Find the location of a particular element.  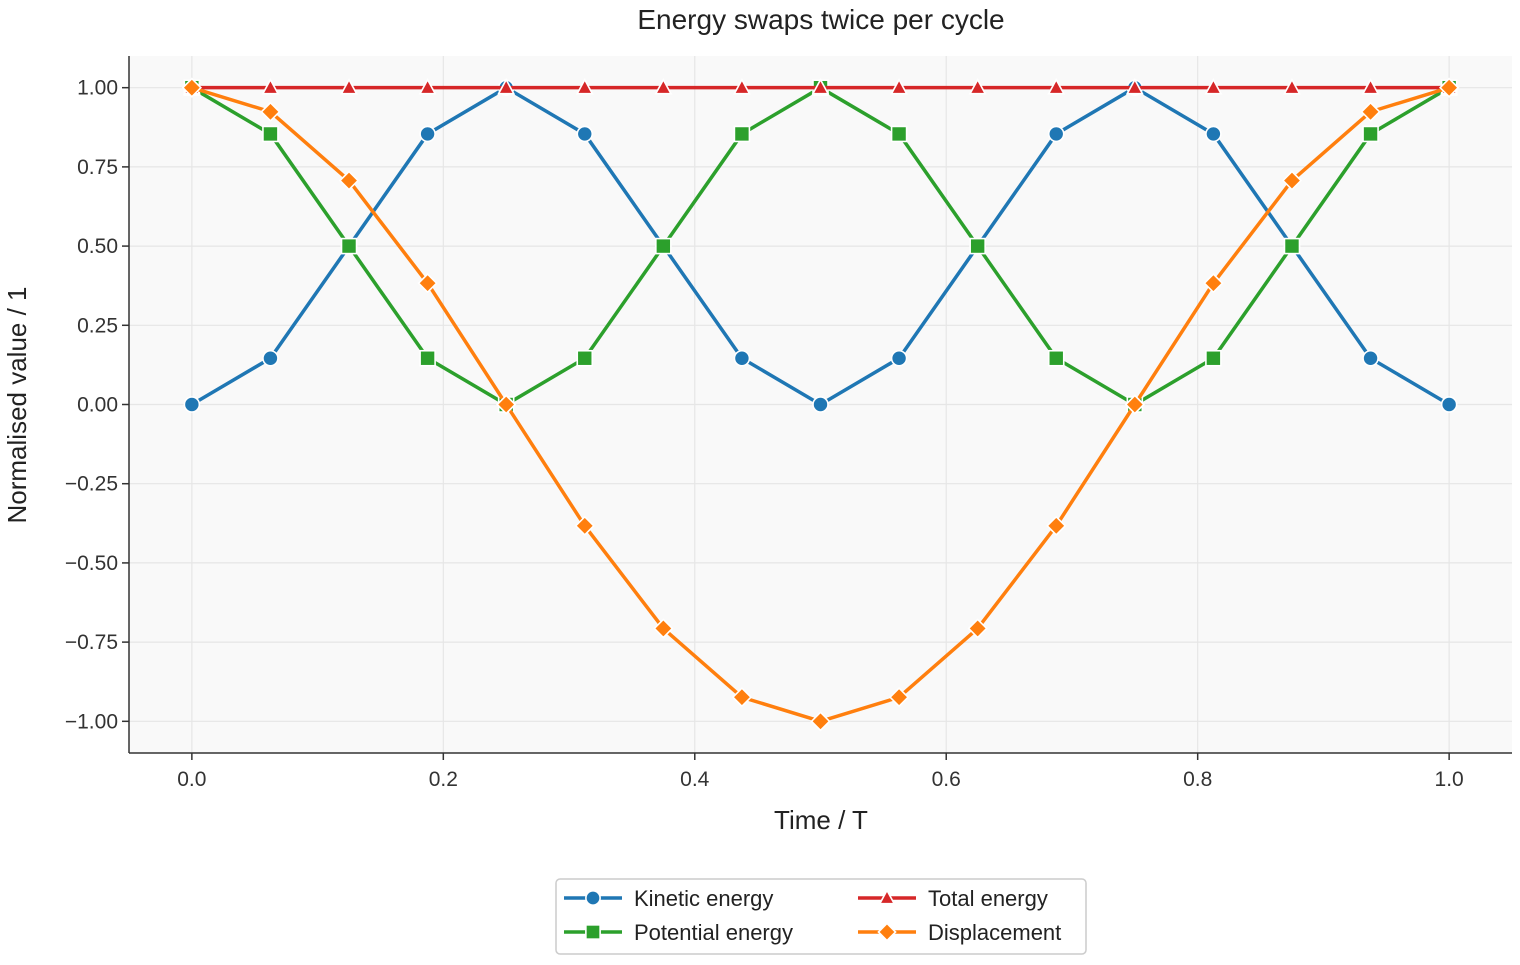

x-tick-label: 0.0 is located at coordinates (191, 779).